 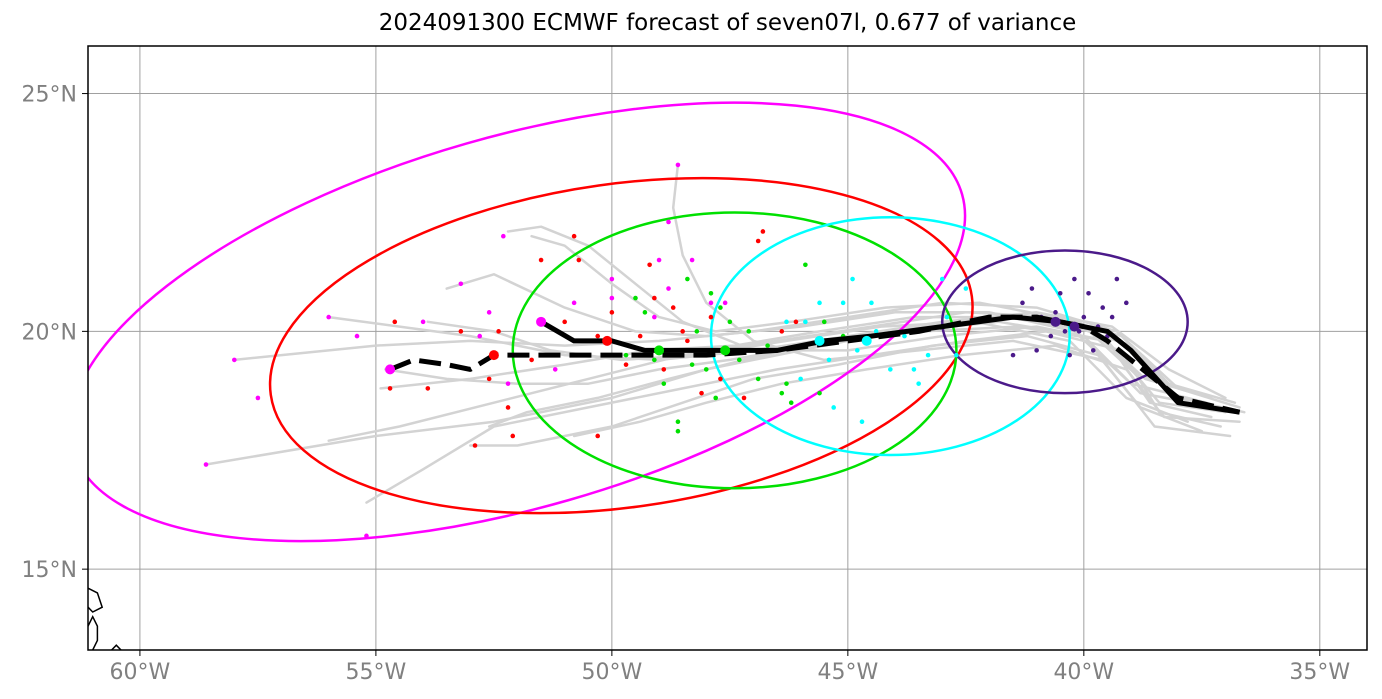 I want to click on tick-label-lon-0: 60°W, so click(x=140, y=672).